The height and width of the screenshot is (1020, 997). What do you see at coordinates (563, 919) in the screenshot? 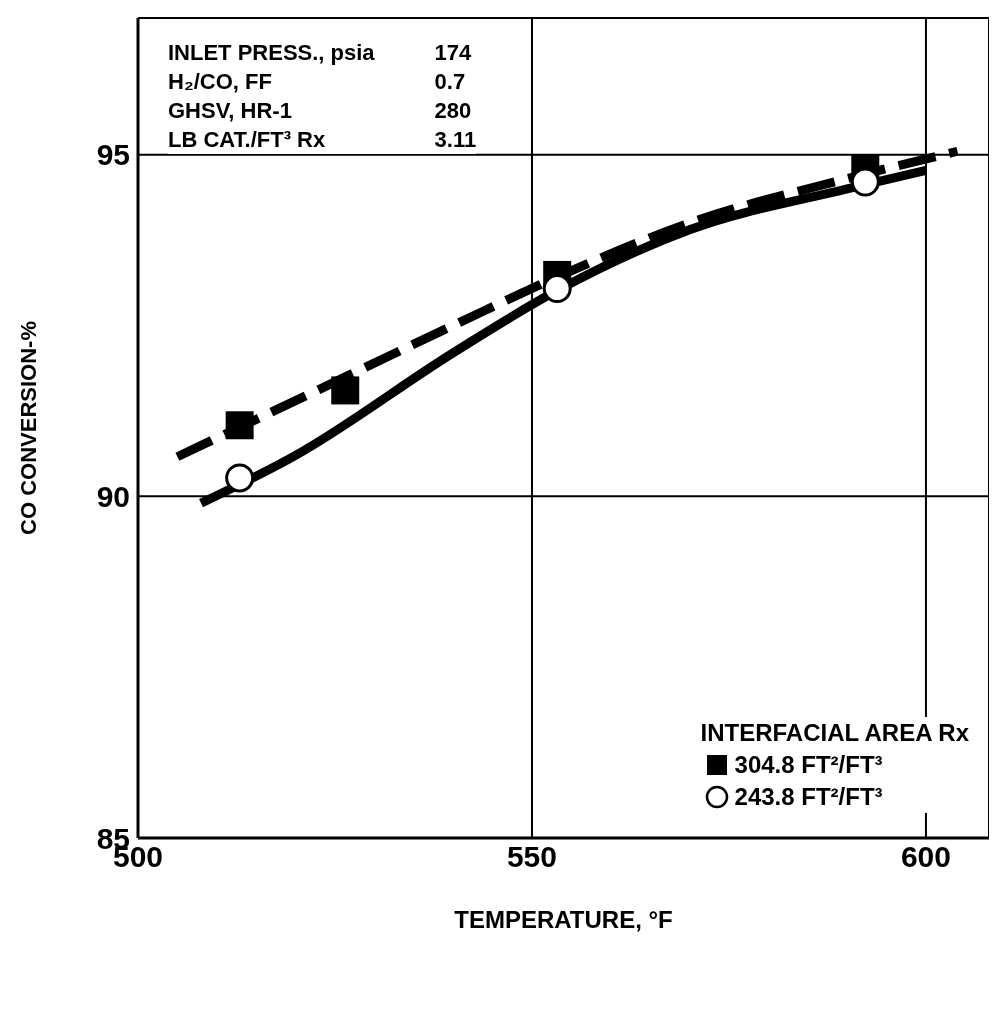
I see `x-axis-title: TEMPERATURE, °F` at bounding box center [563, 919].